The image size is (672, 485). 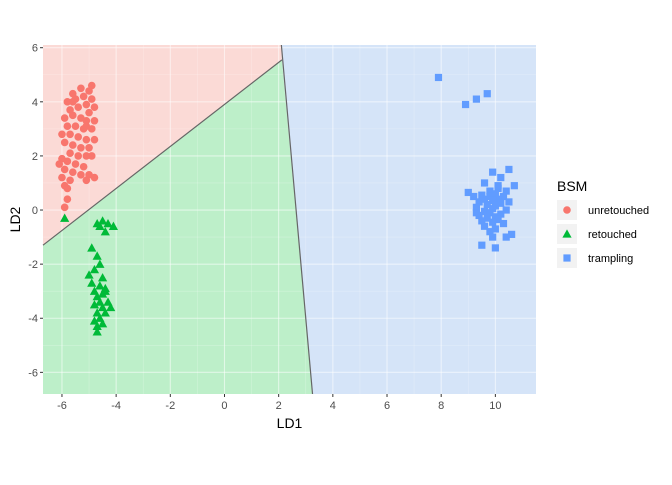 What do you see at coordinates (612, 235) in the screenshot?
I see `legend-label-retouched: retouched` at bounding box center [612, 235].